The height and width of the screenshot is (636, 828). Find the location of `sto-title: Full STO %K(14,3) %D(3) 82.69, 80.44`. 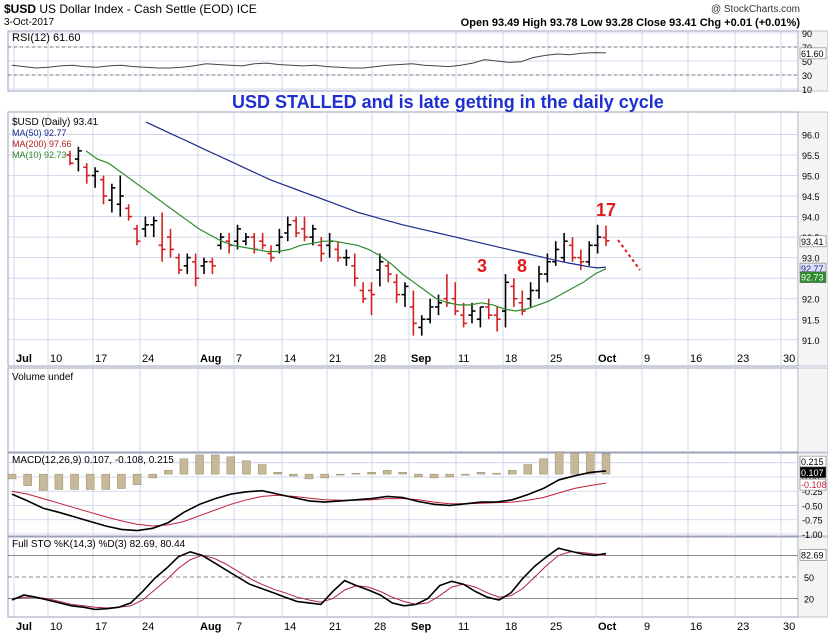

sto-title: Full STO %K(14,3) %D(3) 82.69, 80.44 is located at coordinates (99, 544).